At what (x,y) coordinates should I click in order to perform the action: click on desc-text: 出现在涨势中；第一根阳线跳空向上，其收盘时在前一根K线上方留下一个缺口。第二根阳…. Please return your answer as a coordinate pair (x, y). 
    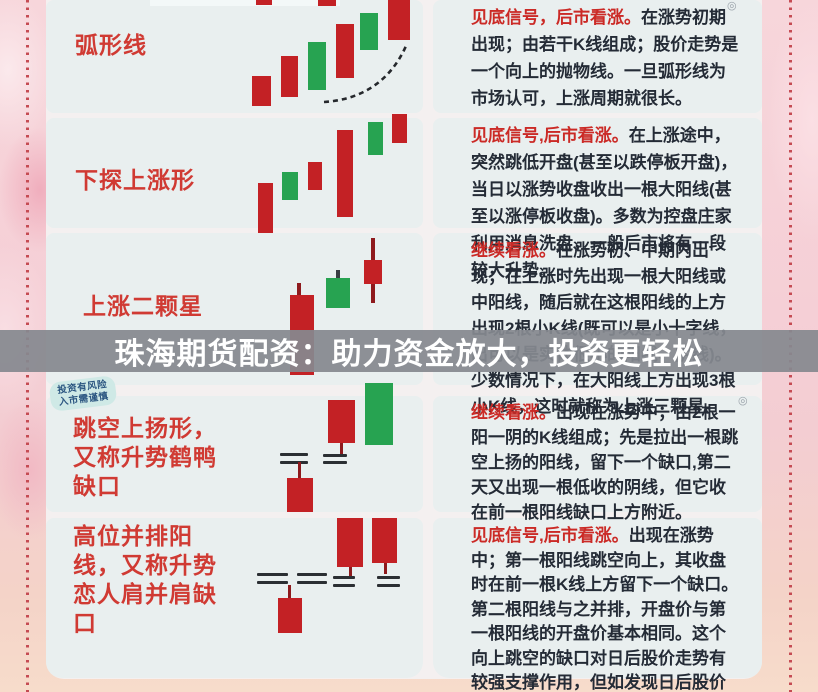
    Looking at the image, I should click on (605, 609).